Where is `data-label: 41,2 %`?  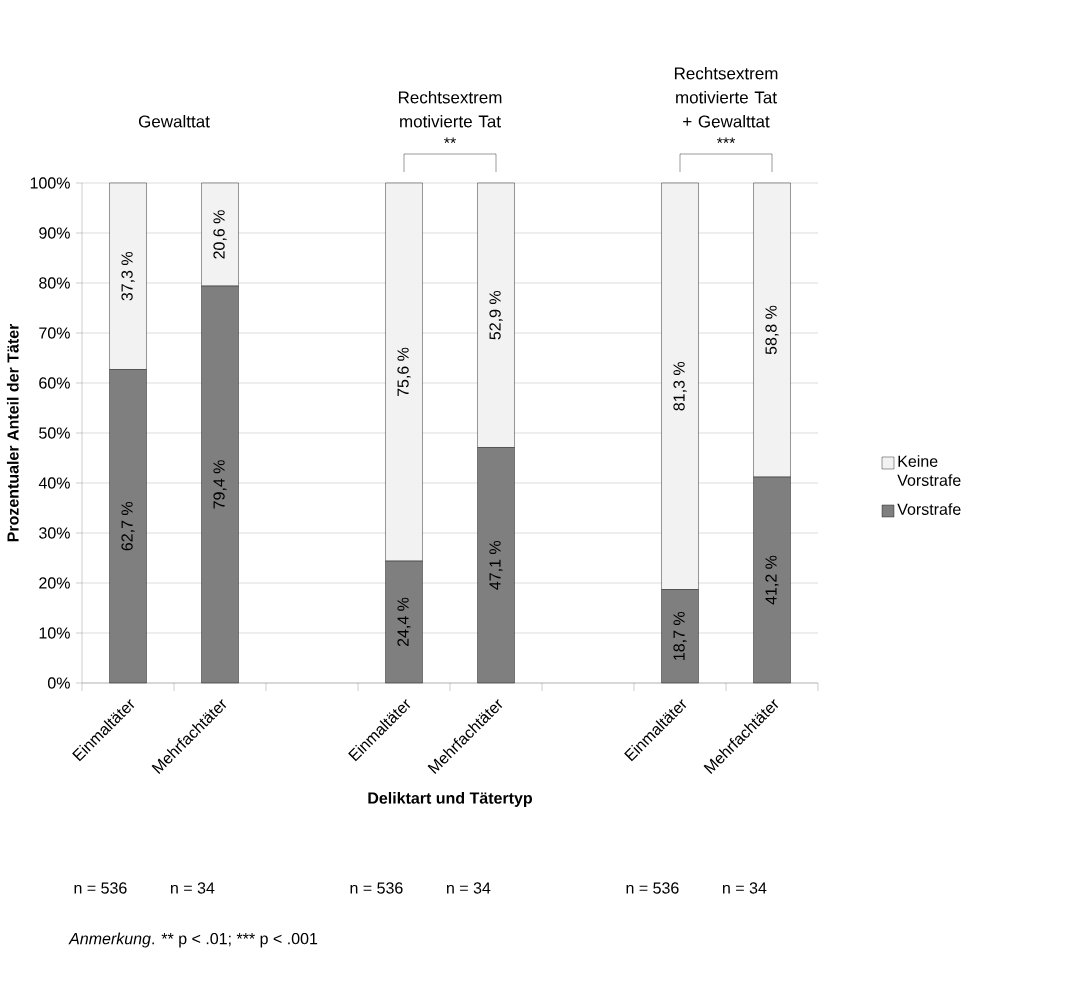 data-label: 41,2 % is located at coordinates (772, 580).